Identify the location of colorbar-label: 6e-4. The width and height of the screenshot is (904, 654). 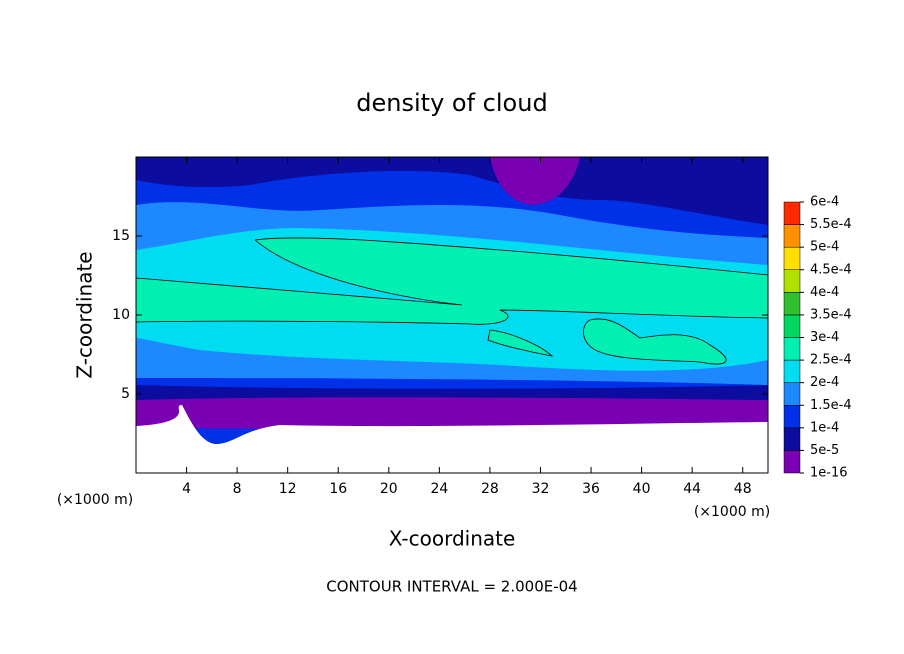
(824, 202).